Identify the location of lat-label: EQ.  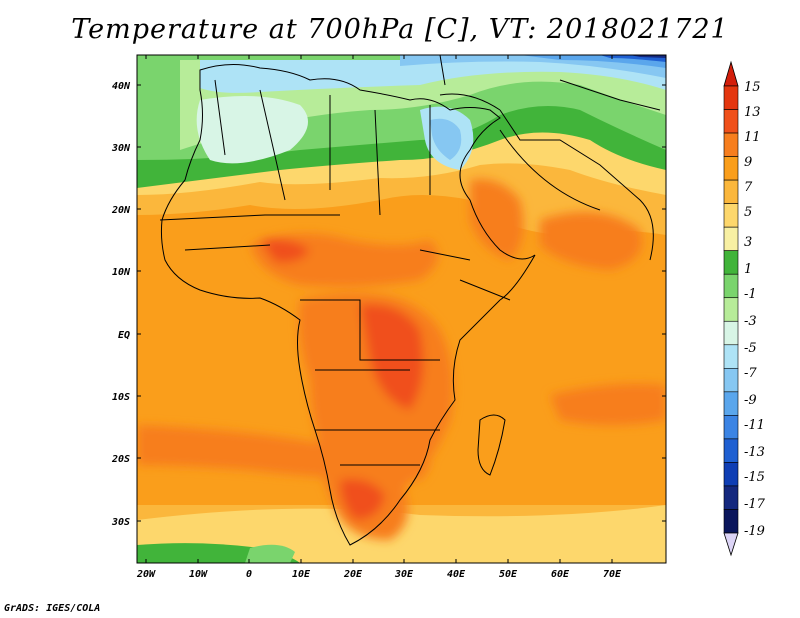
(124, 335).